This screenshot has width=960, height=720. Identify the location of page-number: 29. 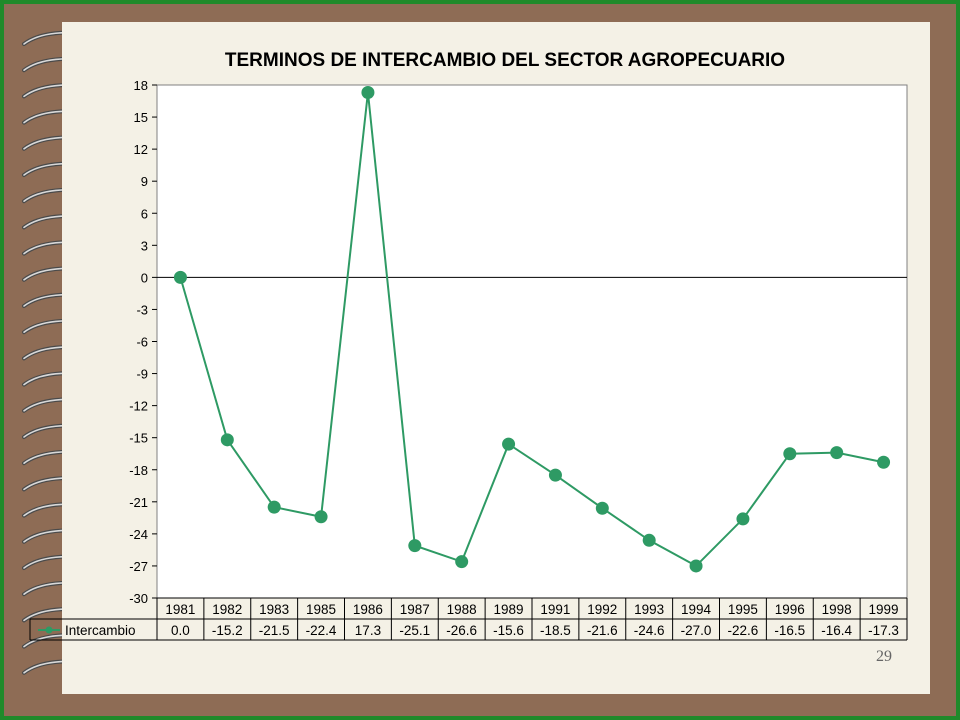
(884, 656).